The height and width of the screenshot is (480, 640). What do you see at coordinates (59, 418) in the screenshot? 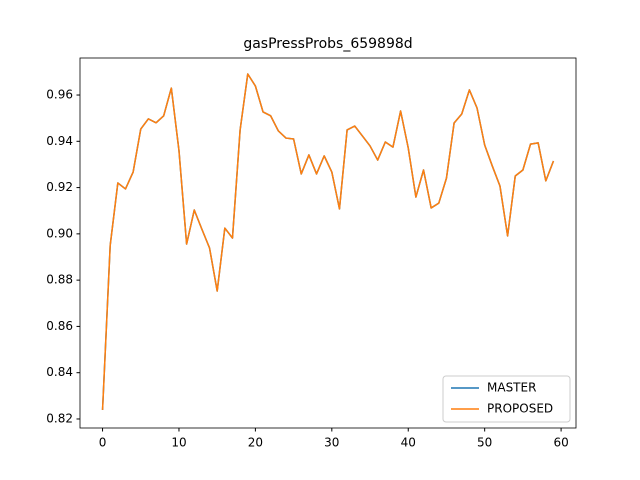
I see `y-tick-label: 0.82` at bounding box center [59, 418].